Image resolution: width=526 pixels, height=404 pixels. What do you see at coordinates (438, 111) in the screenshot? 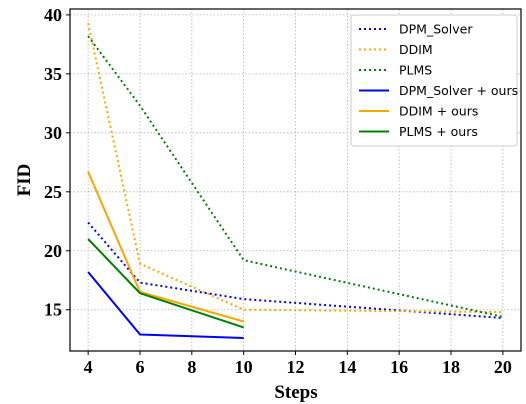
I see `legend-label: DDIM + ours` at bounding box center [438, 111].